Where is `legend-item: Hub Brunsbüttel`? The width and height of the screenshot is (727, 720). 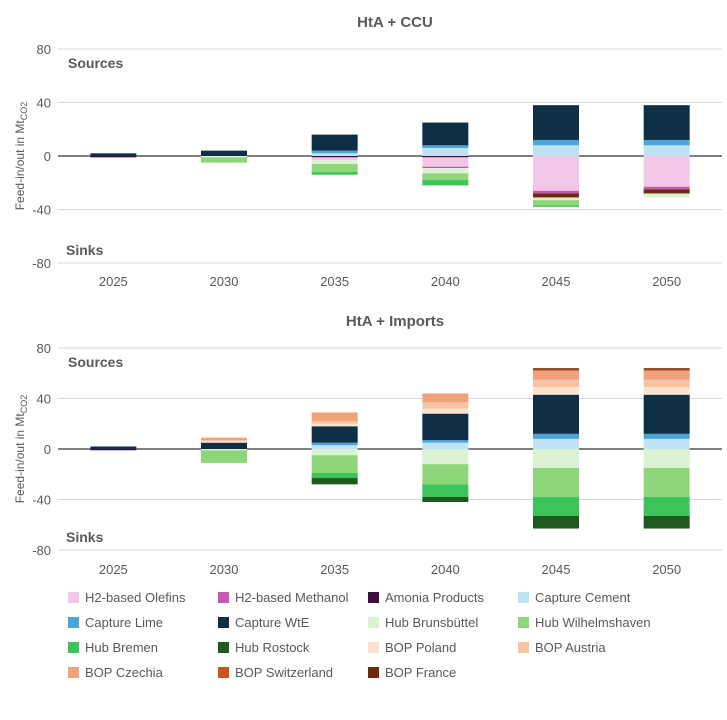 legend-item: Hub Brunsbüttel is located at coordinates (423, 622).